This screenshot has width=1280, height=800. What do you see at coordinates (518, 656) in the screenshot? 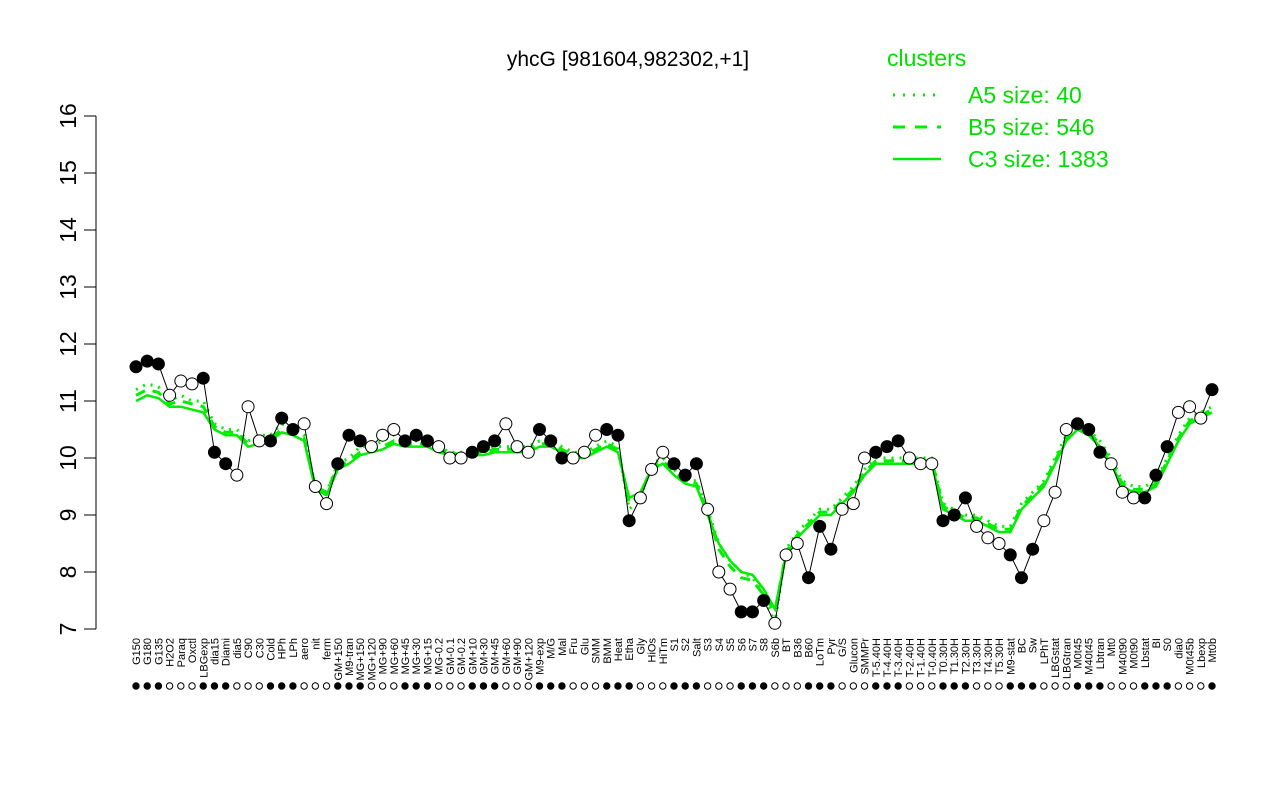
I see `x-tick-label: GM+90` at bounding box center [518, 656].